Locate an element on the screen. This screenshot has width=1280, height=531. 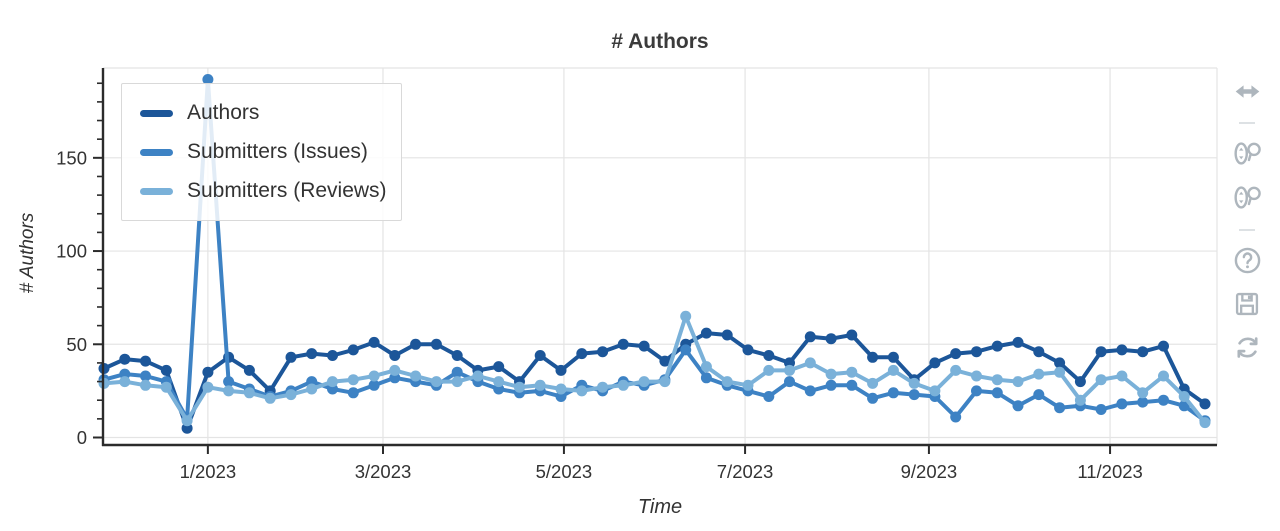
toolbar-button-pan-horizontal is located at coordinates (1247, 91).